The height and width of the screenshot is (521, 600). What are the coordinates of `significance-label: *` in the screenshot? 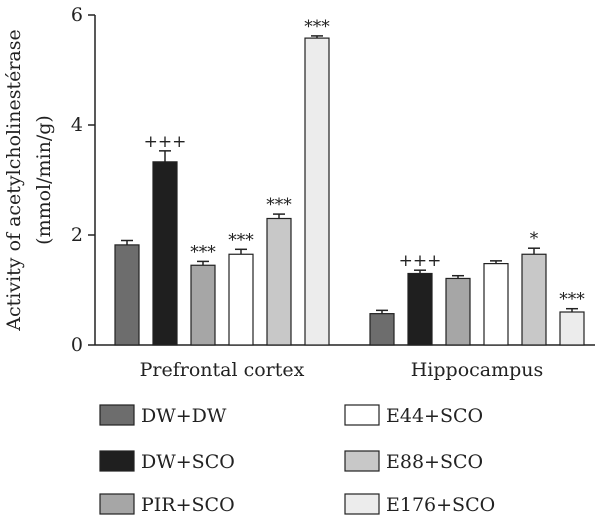 It's located at (534, 239).